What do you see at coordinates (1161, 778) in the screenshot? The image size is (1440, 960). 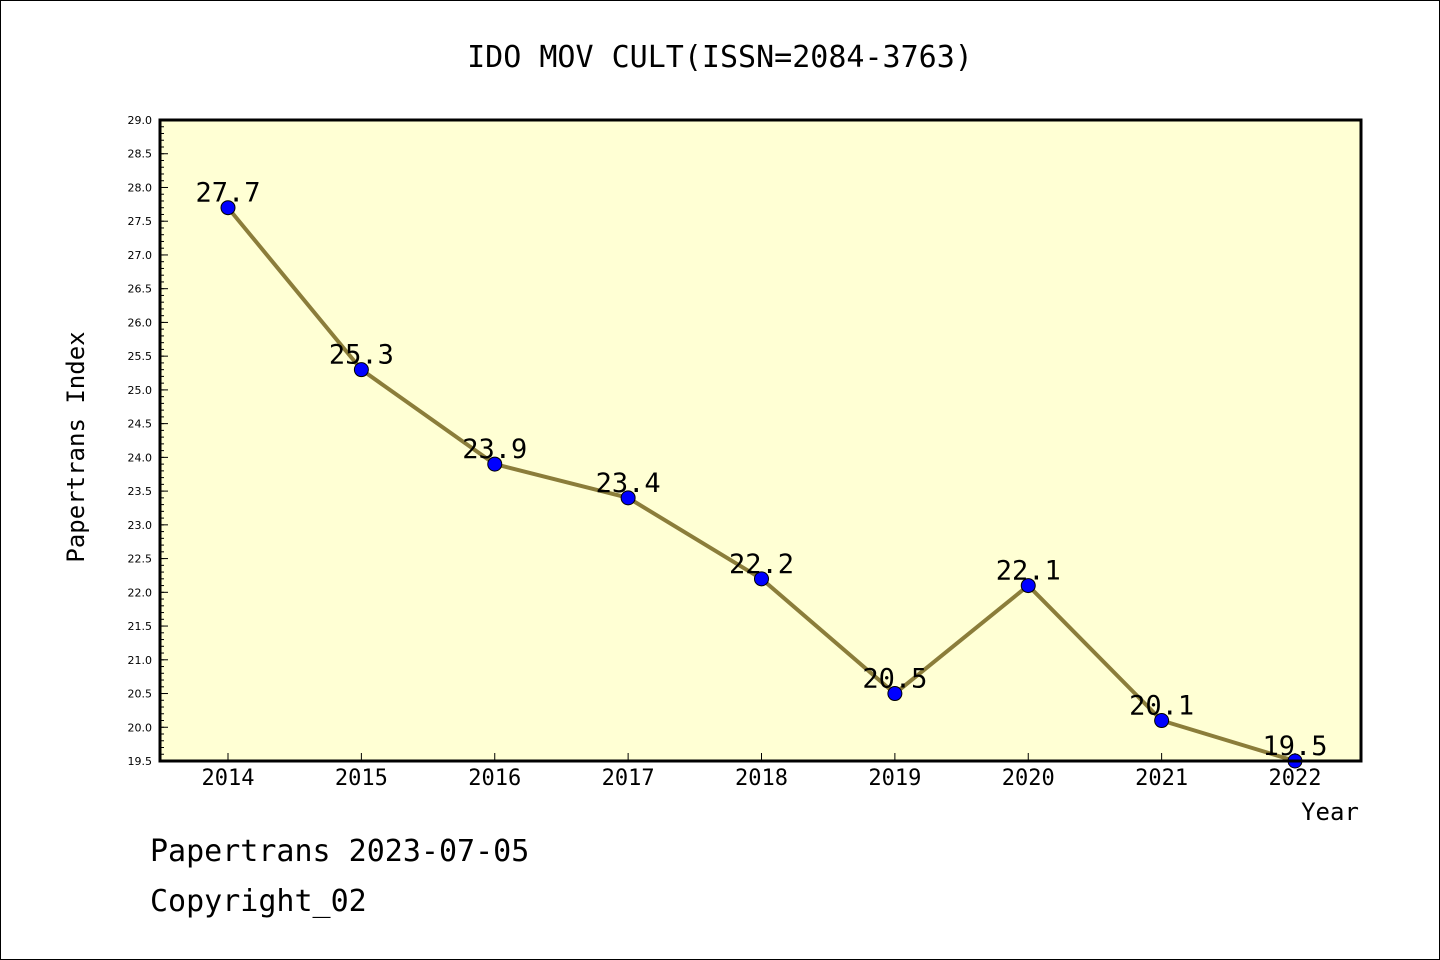 I see `x-tick-label: 2021` at bounding box center [1161, 778].